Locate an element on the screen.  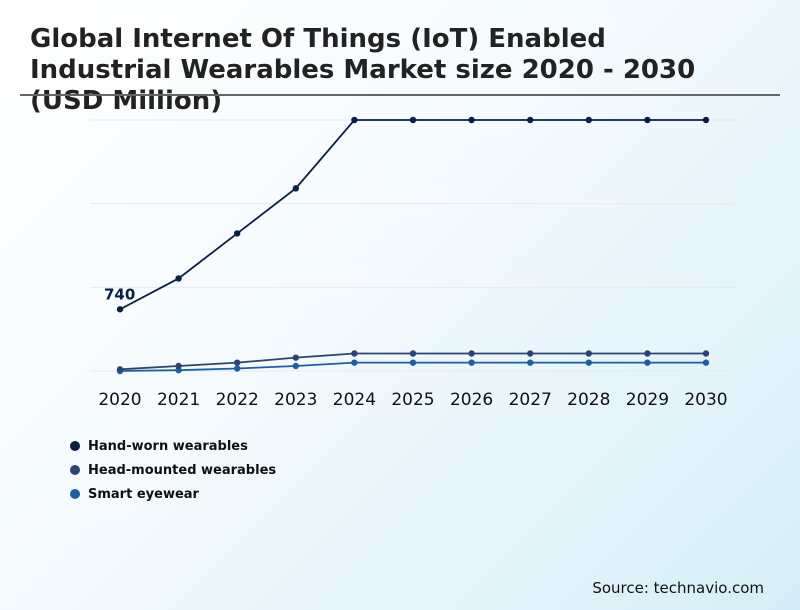
source-note: Source: technavio.com is located at coordinates (678, 588).